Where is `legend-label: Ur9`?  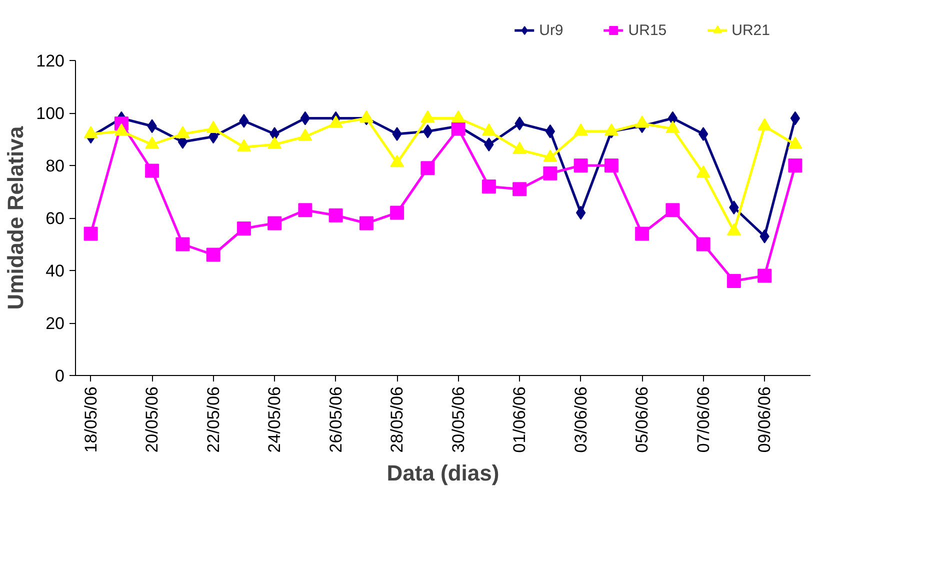 legend-label: Ur9 is located at coordinates (551, 30).